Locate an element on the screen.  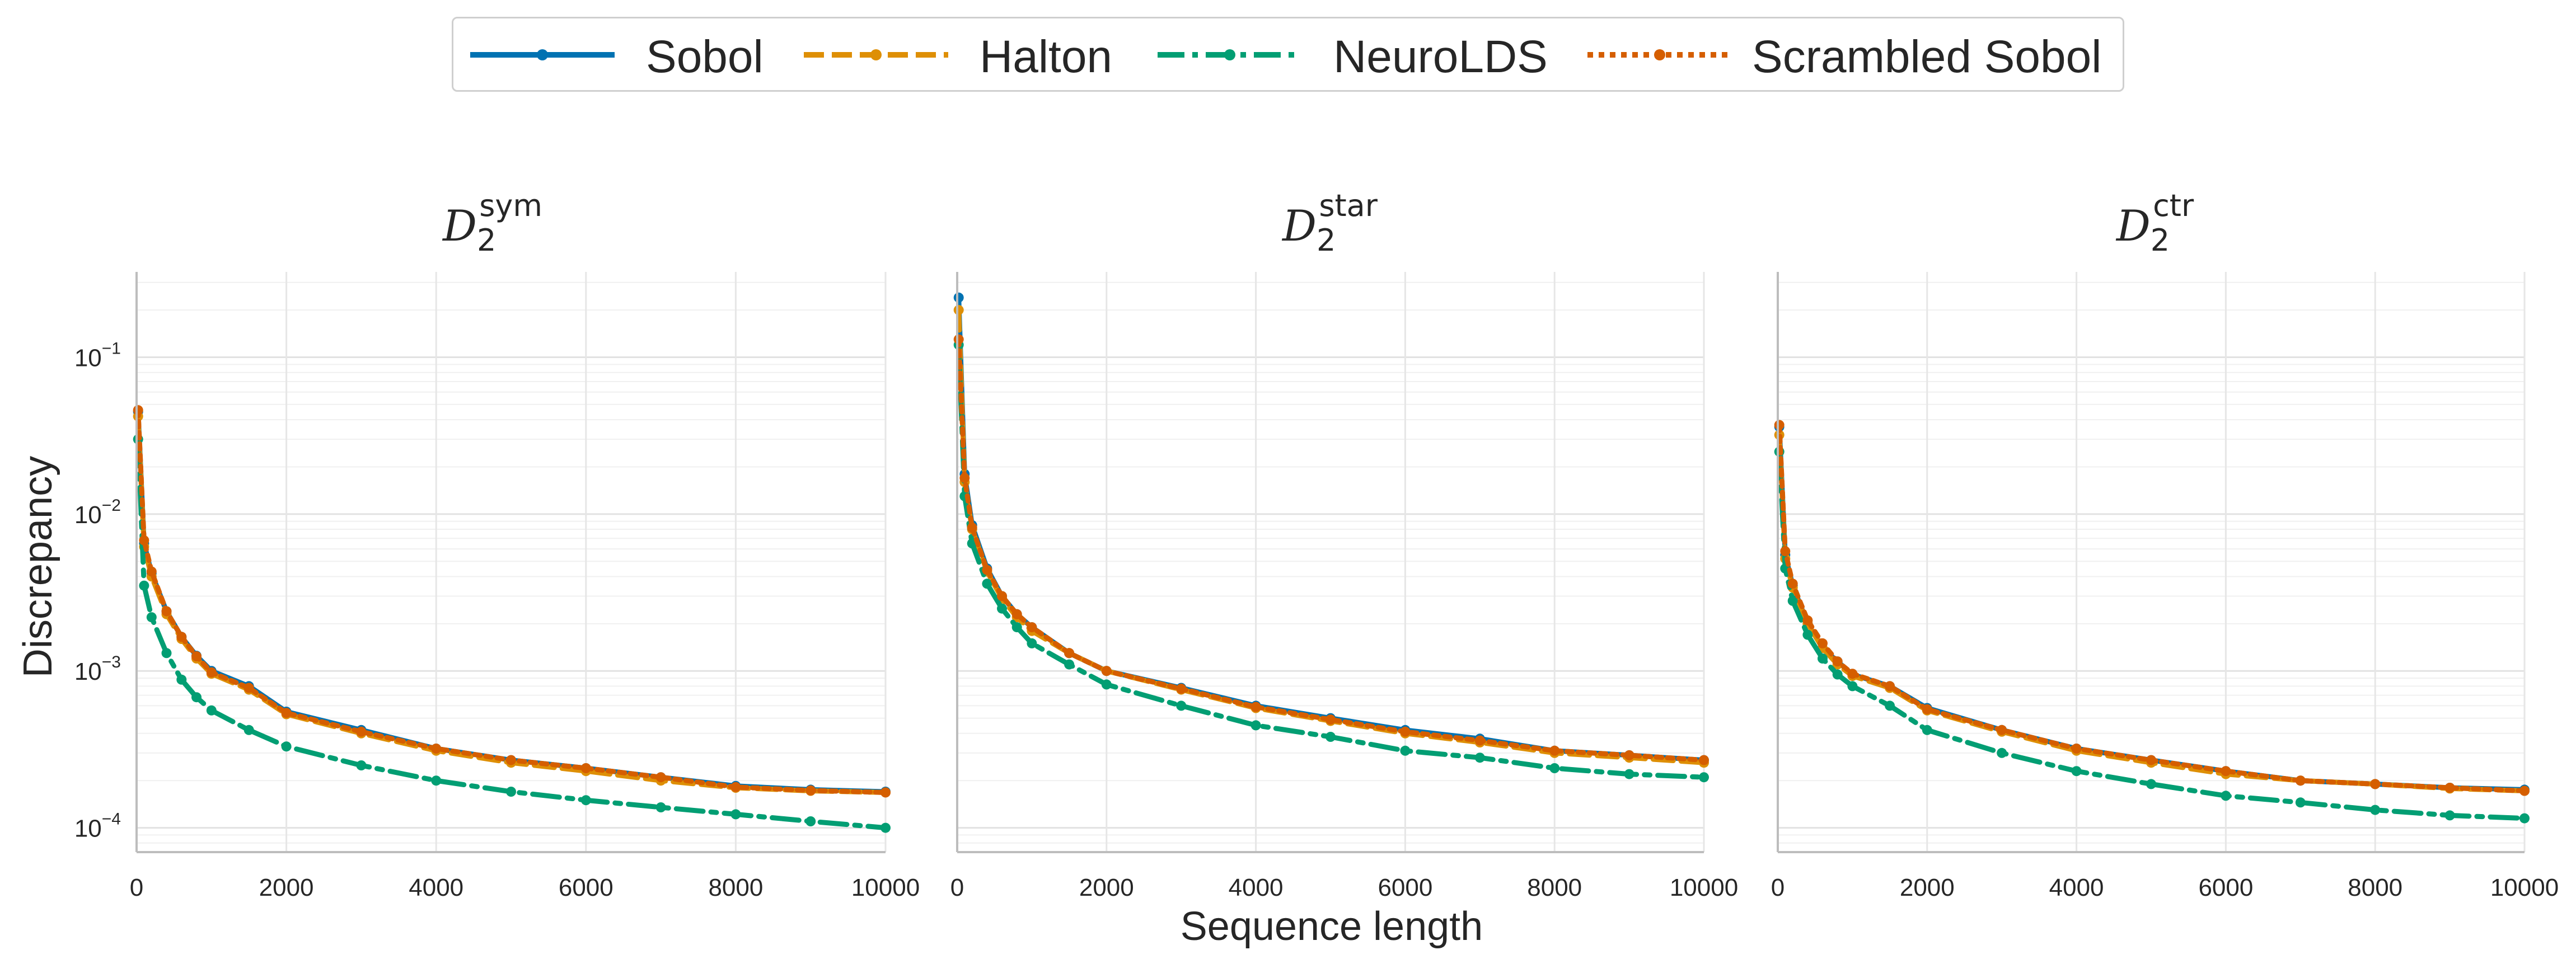
y-tick-label: 10⁻¹ is located at coordinates (97, 356).